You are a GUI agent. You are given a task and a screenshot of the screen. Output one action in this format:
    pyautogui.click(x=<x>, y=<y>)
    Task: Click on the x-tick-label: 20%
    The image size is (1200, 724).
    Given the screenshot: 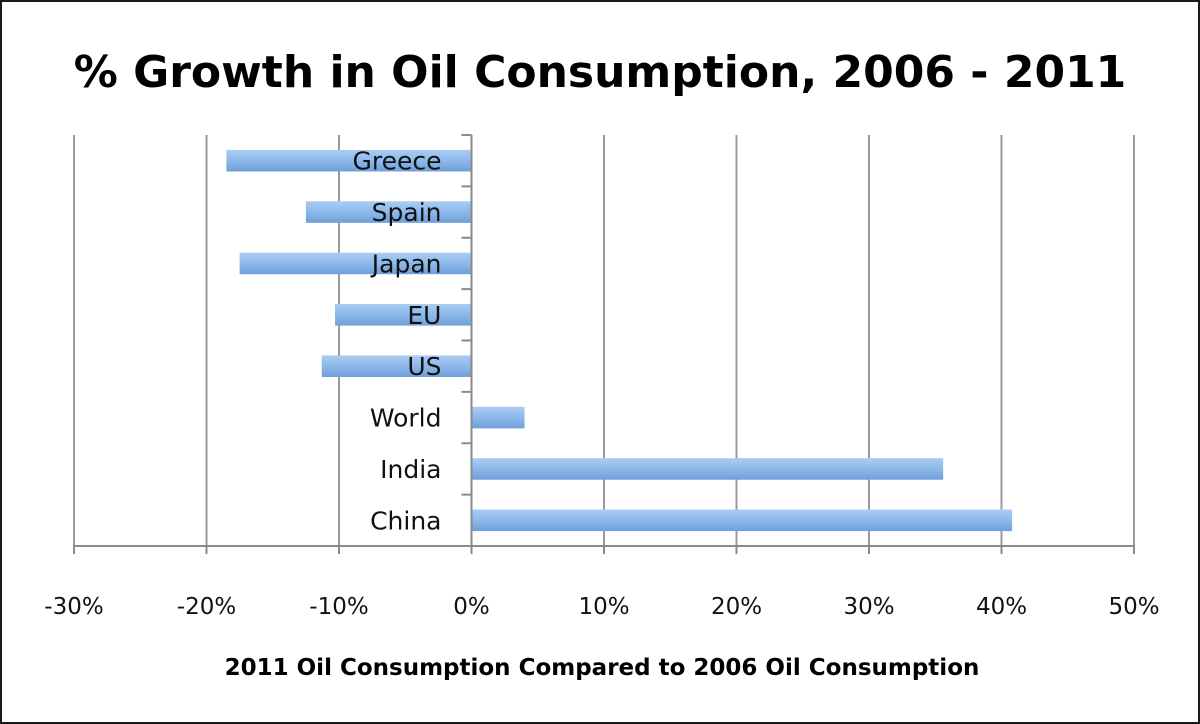 What is the action you would take?
    pyautogui.click(x=736, y=607)
    